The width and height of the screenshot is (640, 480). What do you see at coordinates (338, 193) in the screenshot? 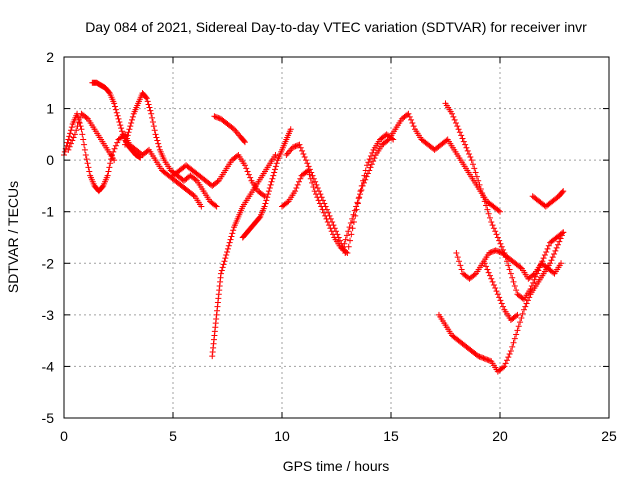
I see `series-sat-i` at bounding box center [338, 193].